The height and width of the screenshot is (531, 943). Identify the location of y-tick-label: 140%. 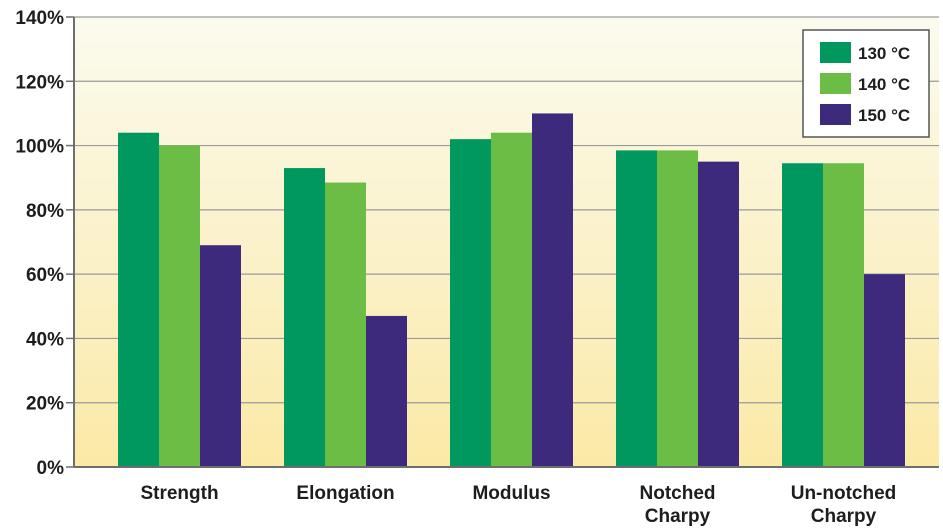
(39, 18).